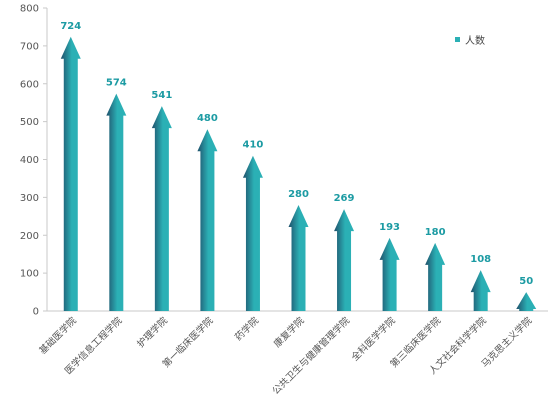 The image size is (557, 405). Describe the element at coordinates (253, 145) in the screenshot. I see `data-label-4: 410` at that location.